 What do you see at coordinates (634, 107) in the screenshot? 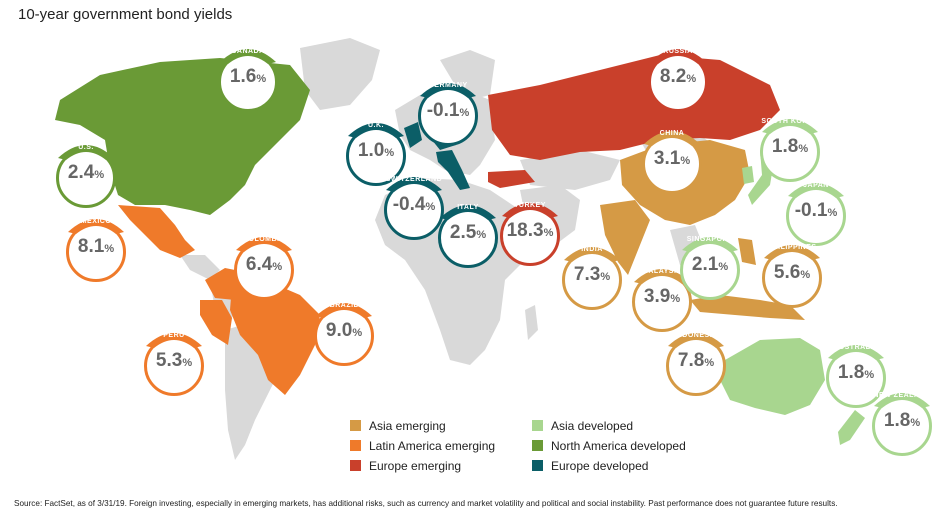
I see `region-russia` at bounding box center [634, 107].